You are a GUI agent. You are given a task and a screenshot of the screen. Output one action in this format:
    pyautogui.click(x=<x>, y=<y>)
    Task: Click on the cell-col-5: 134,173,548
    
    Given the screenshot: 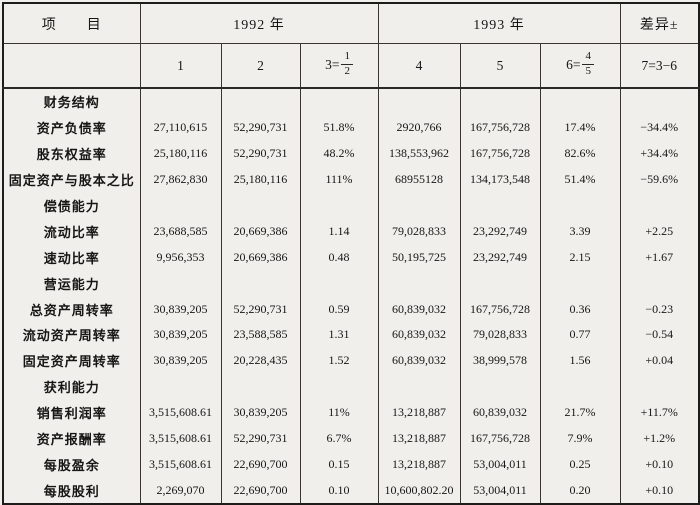 What is the action you would take?
    pyautogui.click(x=500, y=179)
    